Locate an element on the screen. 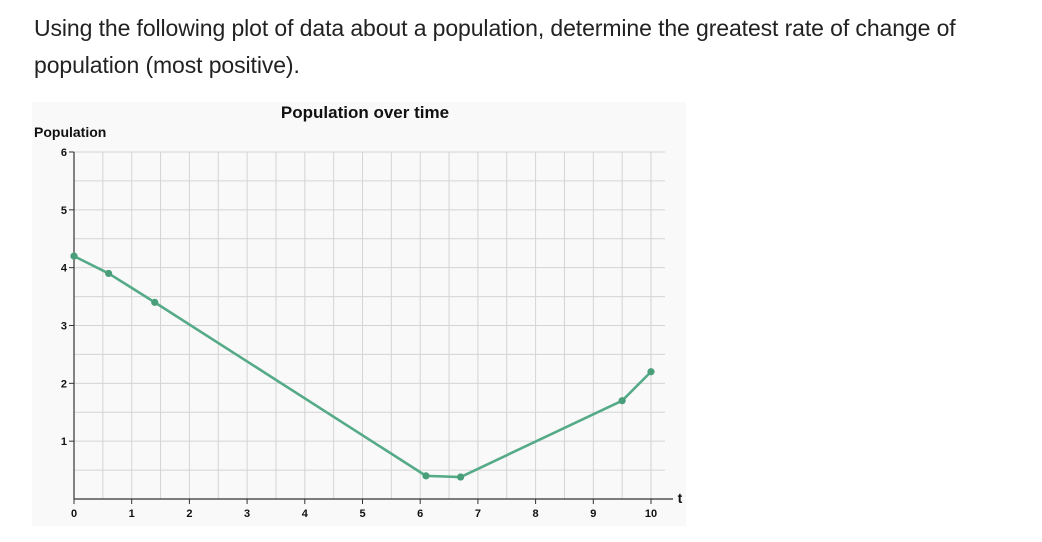 The image size is (1042, 542). x-tick-label: 2 is located at coordinates (189, 514).